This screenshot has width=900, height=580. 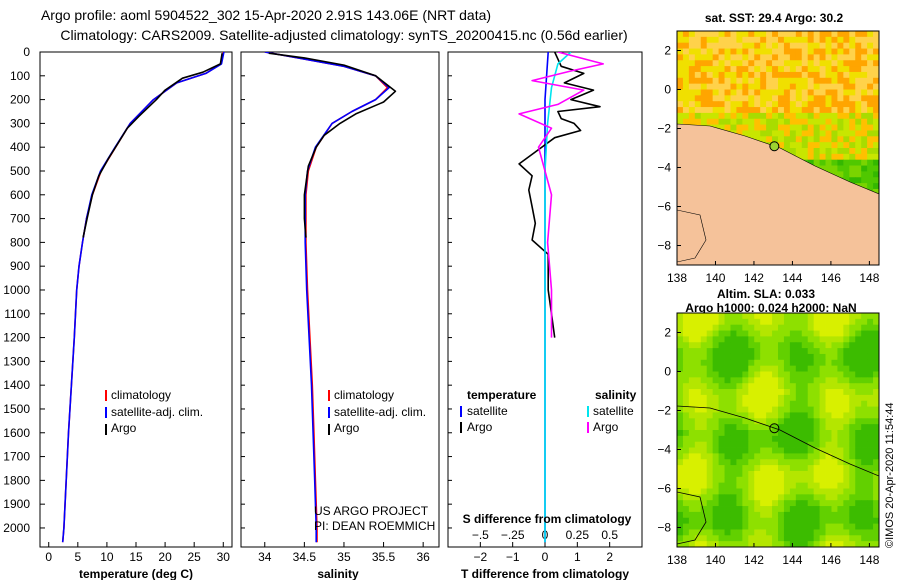 I want to click on lat-tick-label: −4, so click(x=664, y=450).